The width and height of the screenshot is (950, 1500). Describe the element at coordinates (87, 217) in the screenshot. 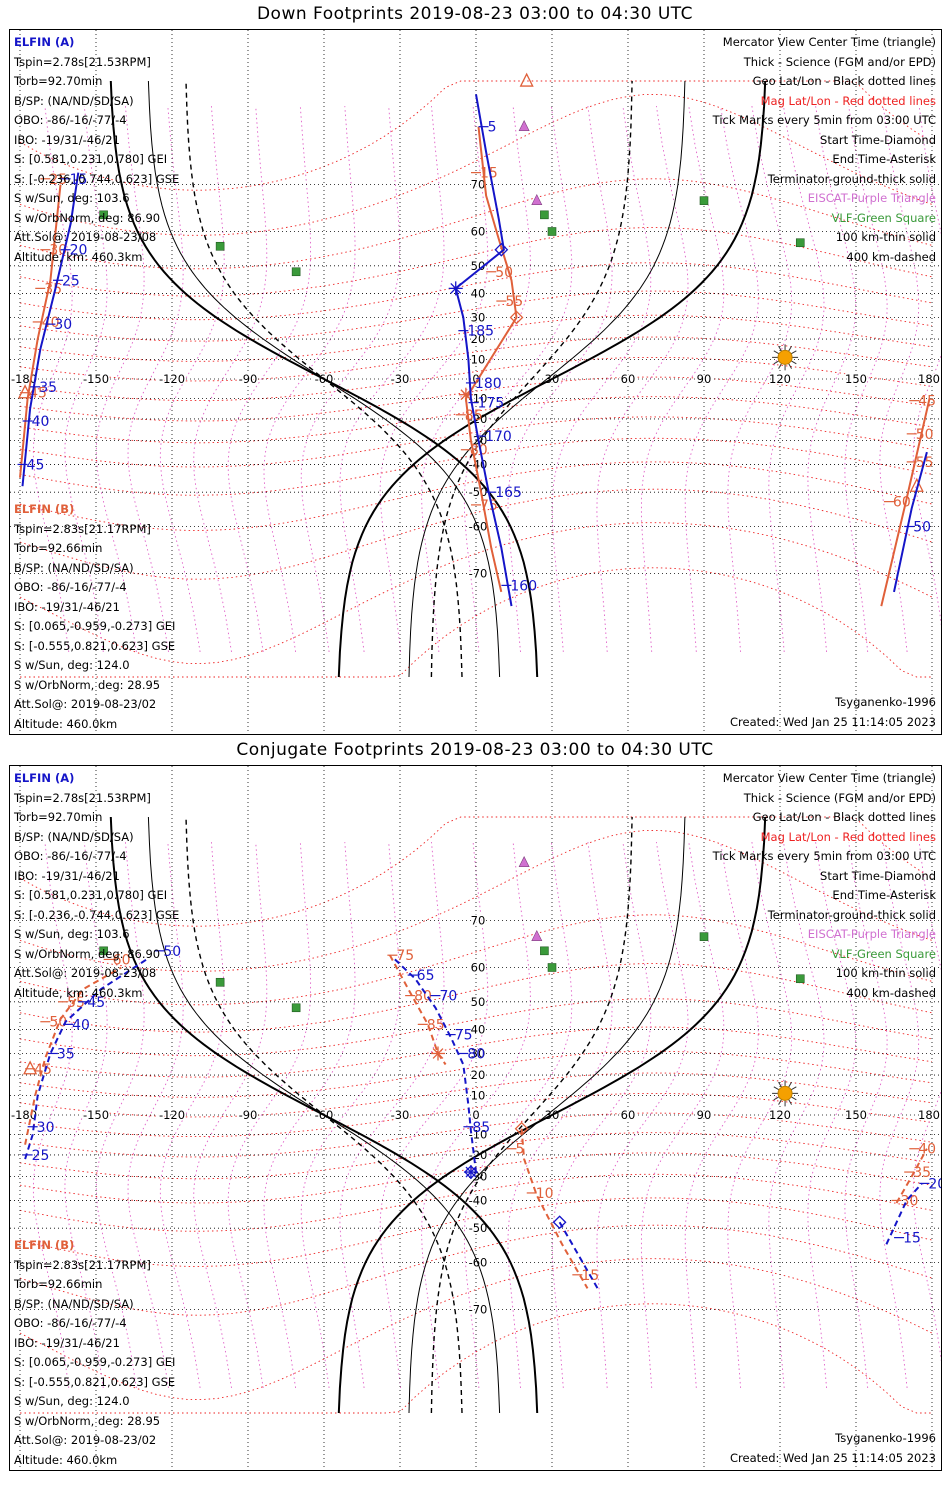

I see `elfin-a-param: S w/OrbNorm, deg: 86.90` at that location.